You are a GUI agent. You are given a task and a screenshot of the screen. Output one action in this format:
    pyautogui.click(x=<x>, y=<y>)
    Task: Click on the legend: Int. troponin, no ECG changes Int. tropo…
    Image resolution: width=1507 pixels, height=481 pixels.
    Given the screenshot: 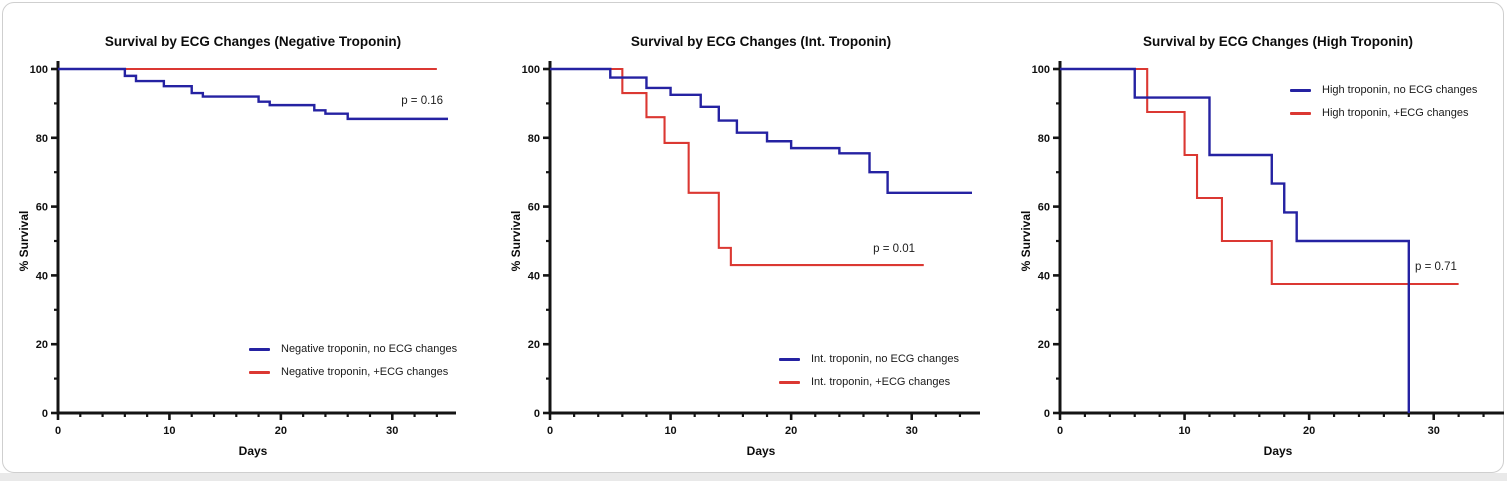 What is the action you would take?
    pyautogui.click(x=869, y=376)
    